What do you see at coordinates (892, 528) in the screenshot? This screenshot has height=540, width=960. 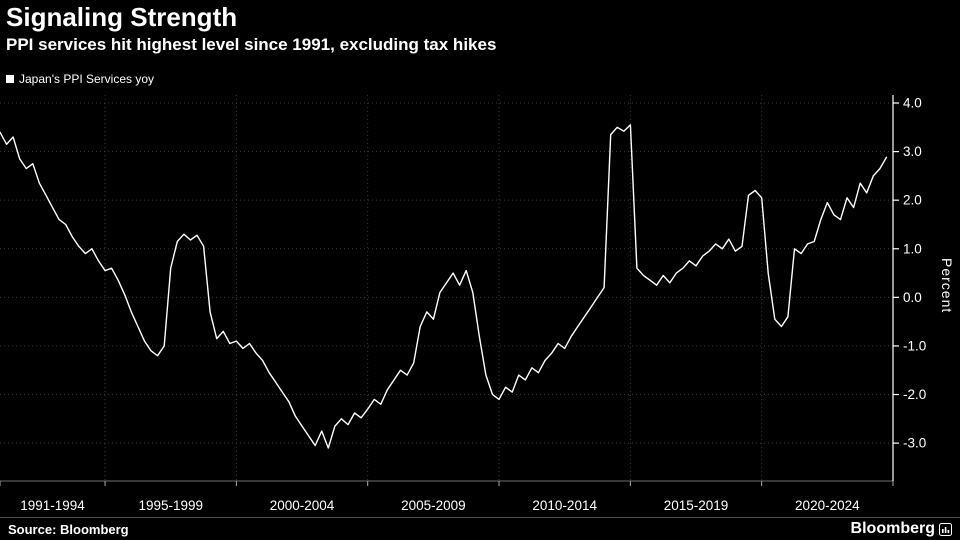 I see `bloomberg-wordmark: Bloomberg` at bounding box center [892, 528].